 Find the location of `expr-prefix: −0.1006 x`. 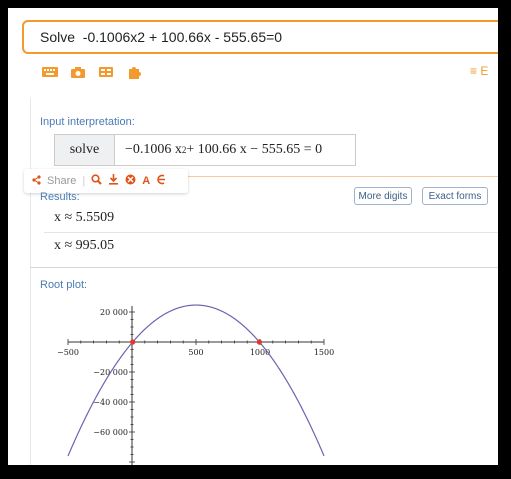

expr-prefix: −0.1006 x is located at coordinates (153, 149).